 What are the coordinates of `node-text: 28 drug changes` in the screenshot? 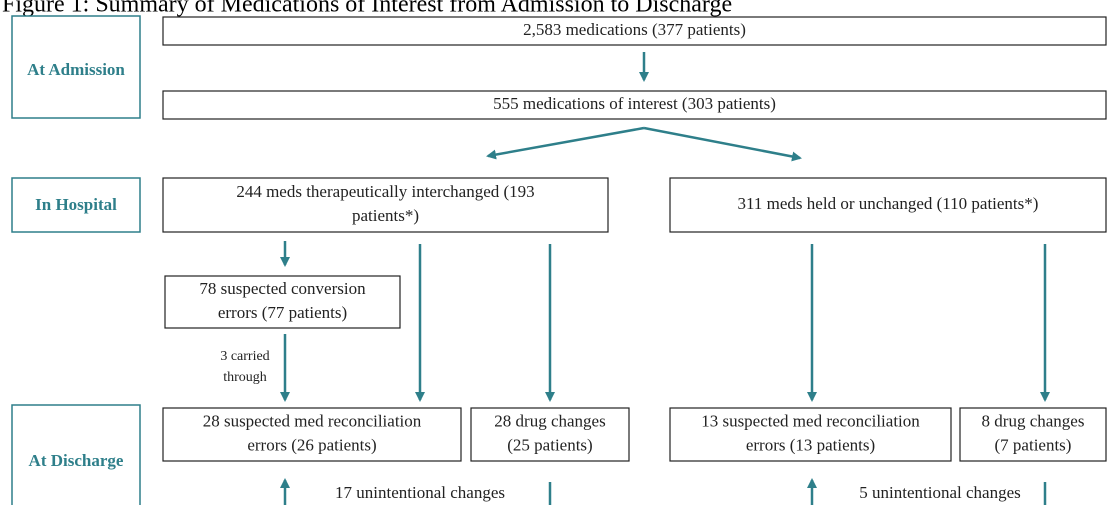 It's located at (549, 420).